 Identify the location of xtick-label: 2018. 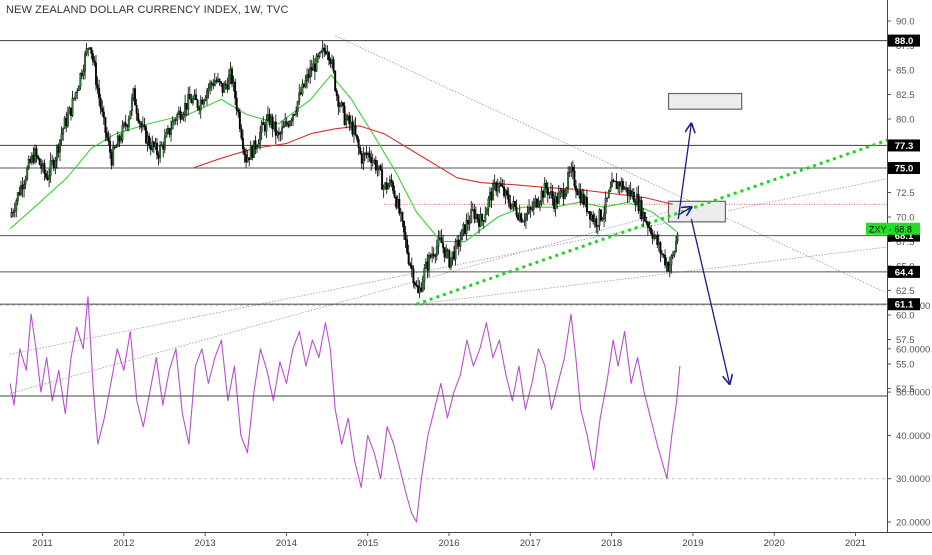
(611, 543).